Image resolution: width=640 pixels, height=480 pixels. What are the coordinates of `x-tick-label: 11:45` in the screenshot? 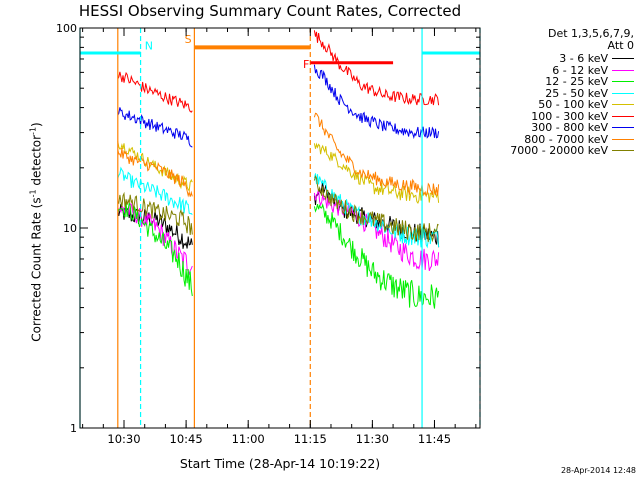 It's located at (434, 439).